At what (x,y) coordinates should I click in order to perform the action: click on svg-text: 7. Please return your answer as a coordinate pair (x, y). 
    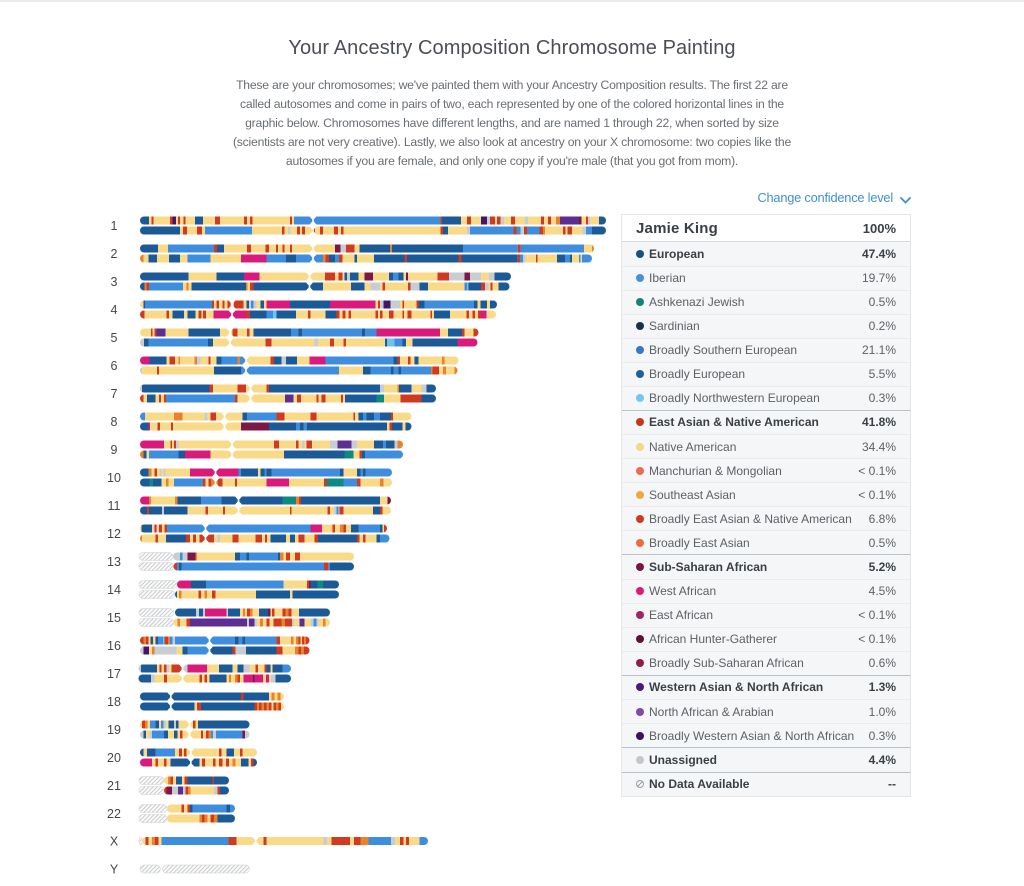
    Looking at the image, I should click on (114, 394).